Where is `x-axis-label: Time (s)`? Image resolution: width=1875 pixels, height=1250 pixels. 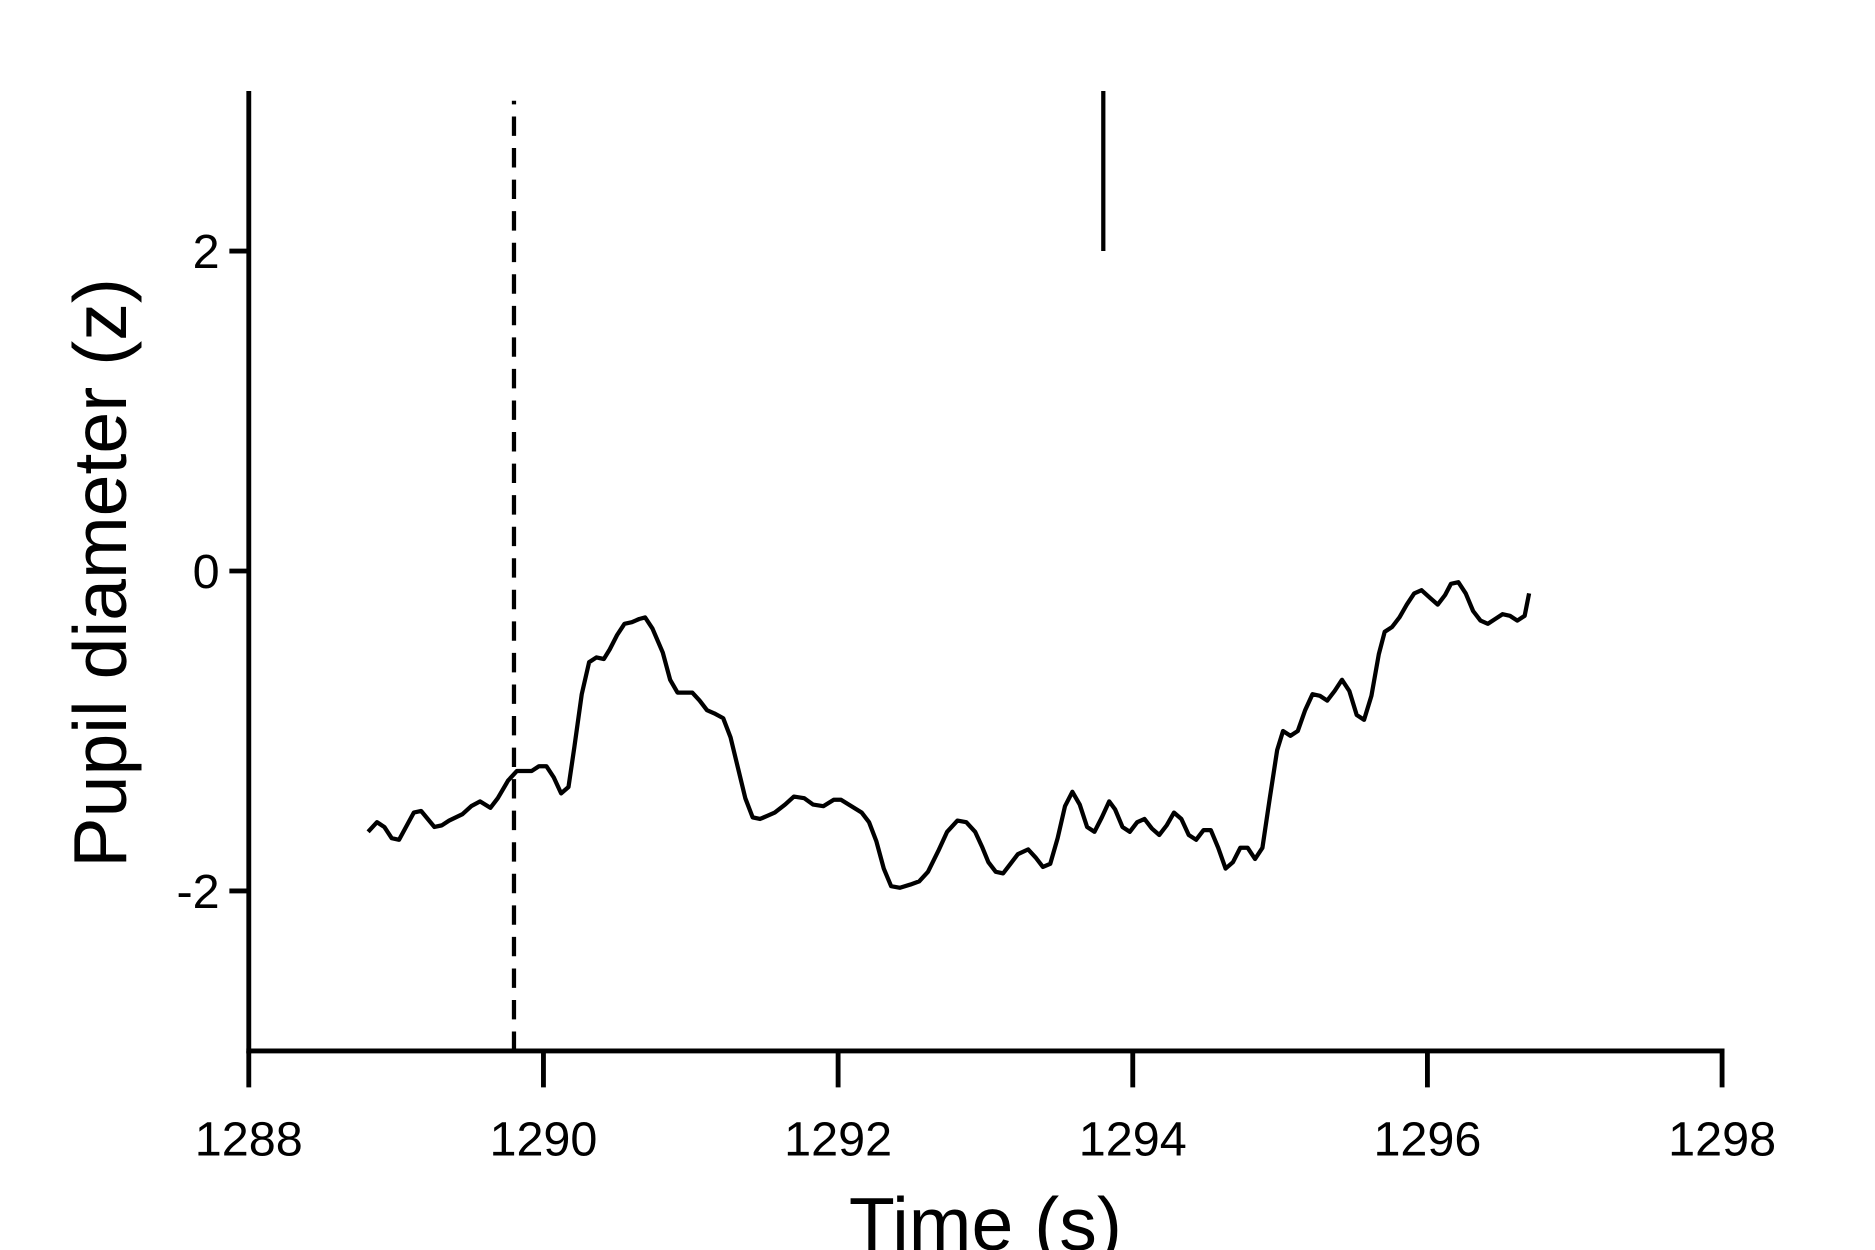
x-axis-label: Time (s) is located at coordinates (985, 1216).